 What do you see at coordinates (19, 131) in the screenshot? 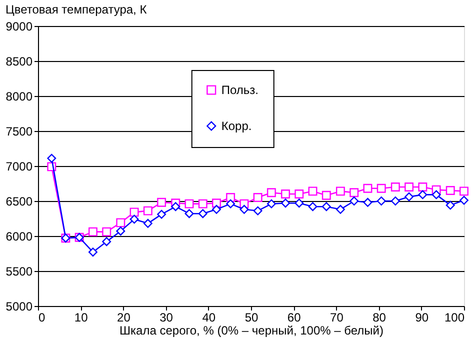
I see `y-tick-label: 7500` at bounding box center [19, 131].